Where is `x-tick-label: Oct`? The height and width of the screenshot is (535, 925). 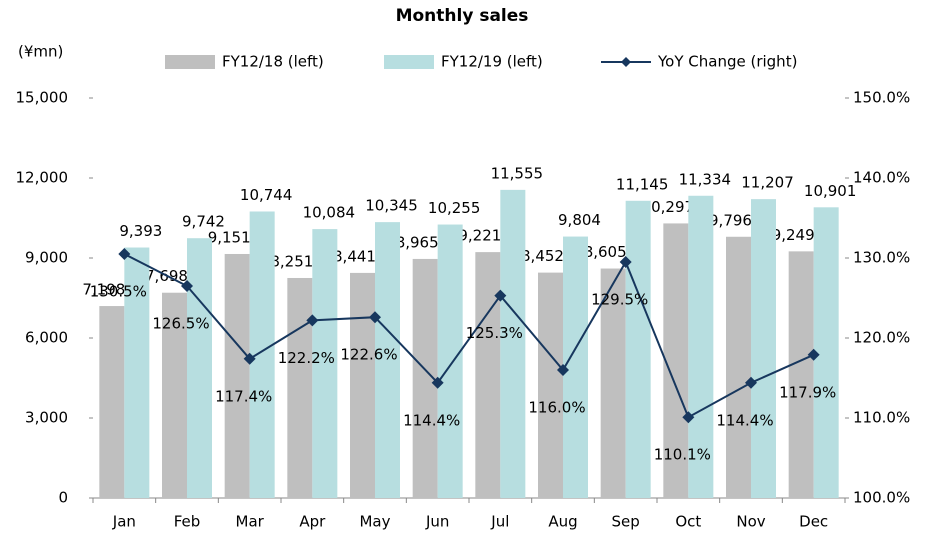
x-tick-label: Oct is located at coordinates (688, 522).